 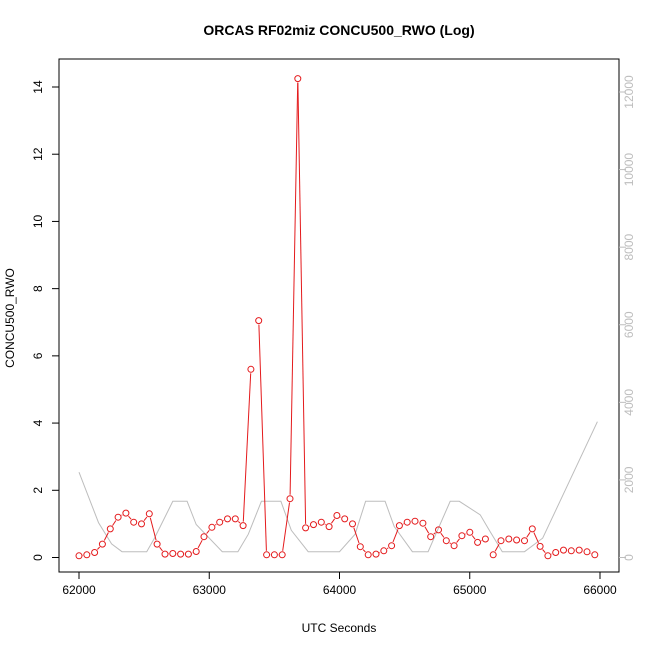 I want to click on y-tick-label: 14, so click(x=38, y=87).